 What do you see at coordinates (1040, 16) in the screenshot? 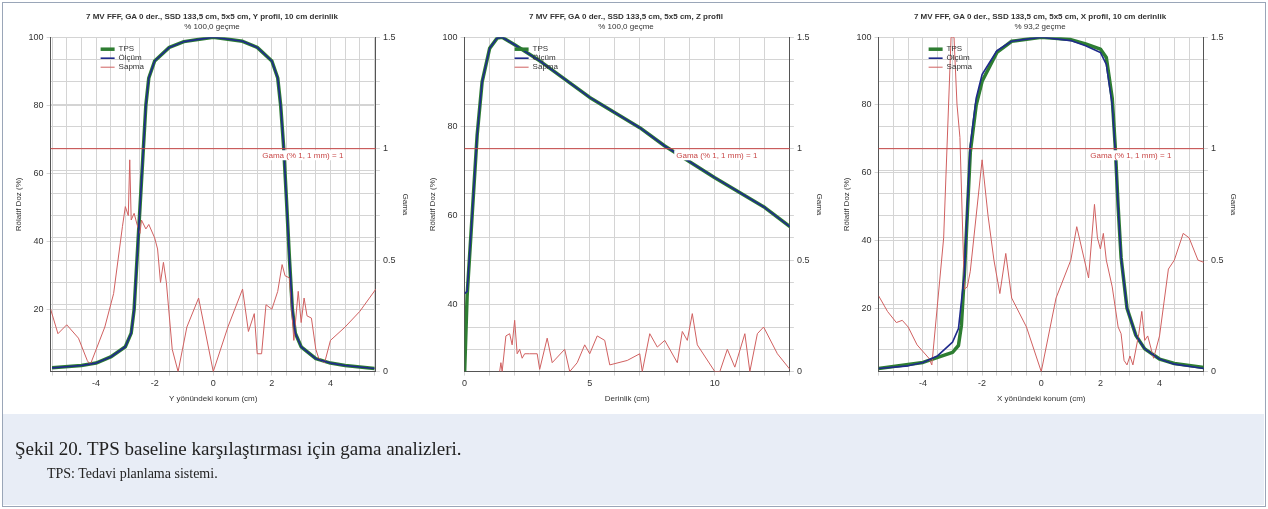
I see `chart-title: 7 MV FFF, GA 0 der., SSD 133,5 cm, 5x5 cm, X profil, 10 cm derinlik` at bounding box center [1040, 16].